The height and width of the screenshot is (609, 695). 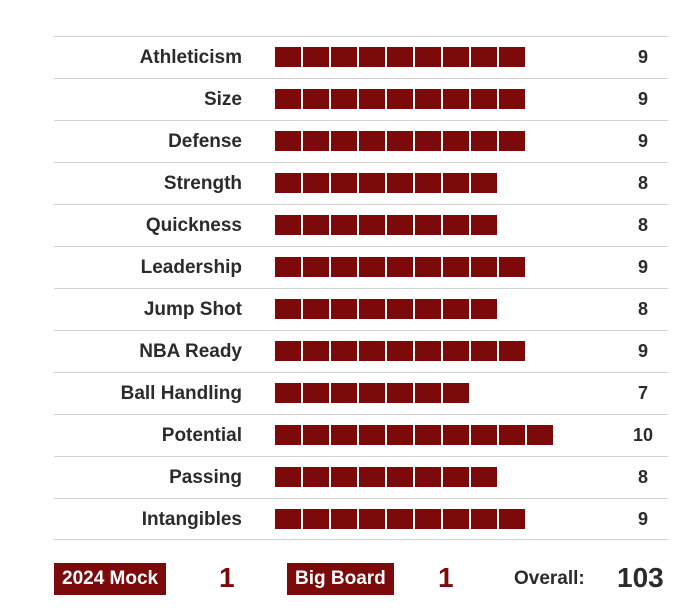 I want to click on rating-value: 10, so click(x=643, y=435).